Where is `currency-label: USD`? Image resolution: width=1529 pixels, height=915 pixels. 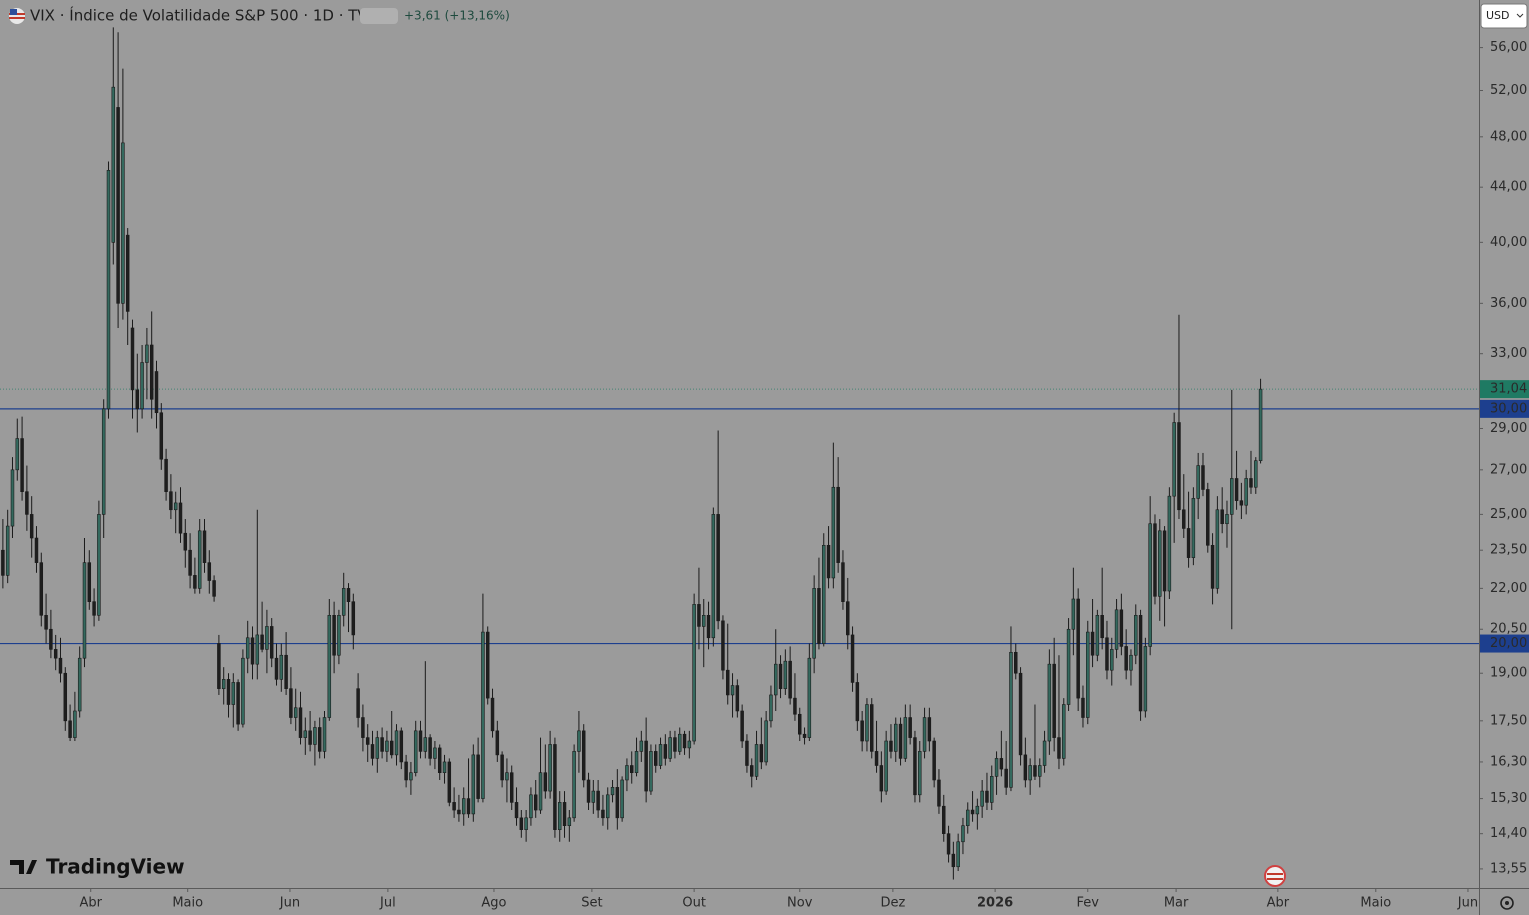
currency-label: USD is located at coordinates (1498, 15).